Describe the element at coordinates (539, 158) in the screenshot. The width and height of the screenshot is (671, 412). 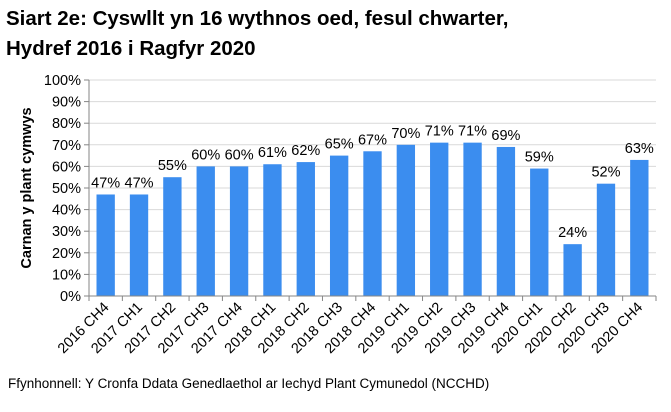
I see `data-label: 59%` at that location.